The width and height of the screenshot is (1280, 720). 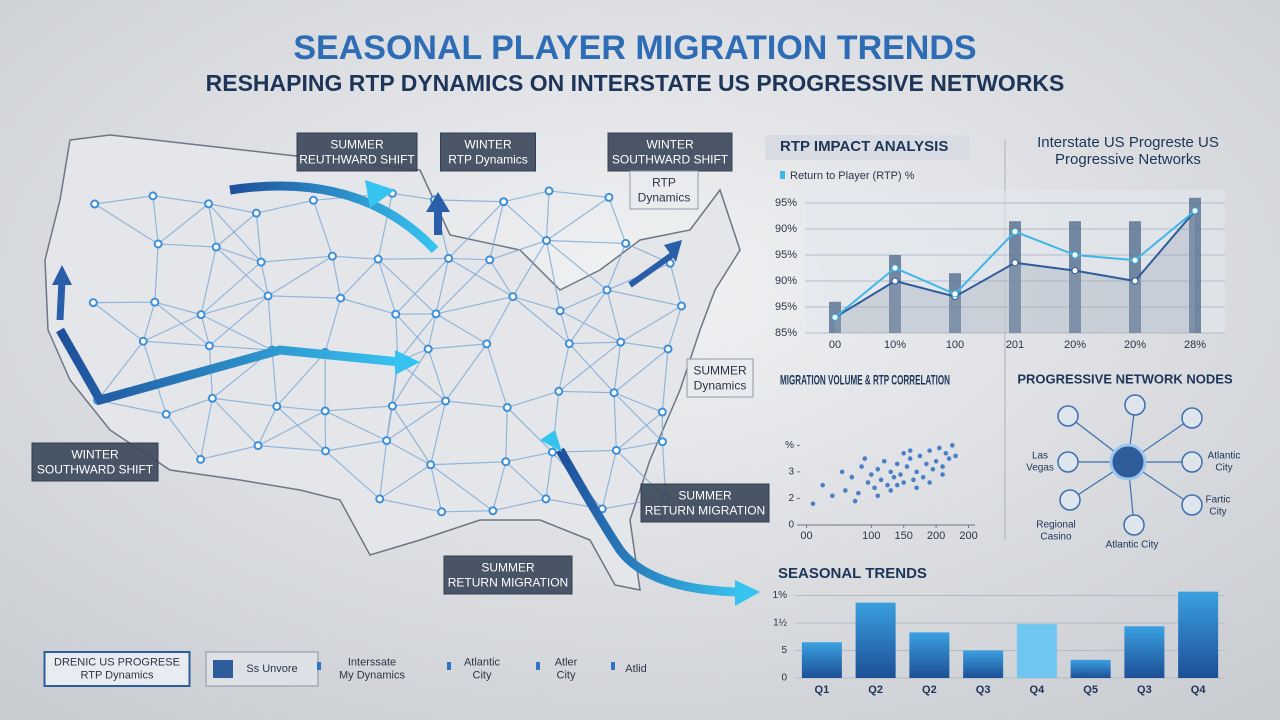 I want to click on label-box, so click(x=670, y=152).